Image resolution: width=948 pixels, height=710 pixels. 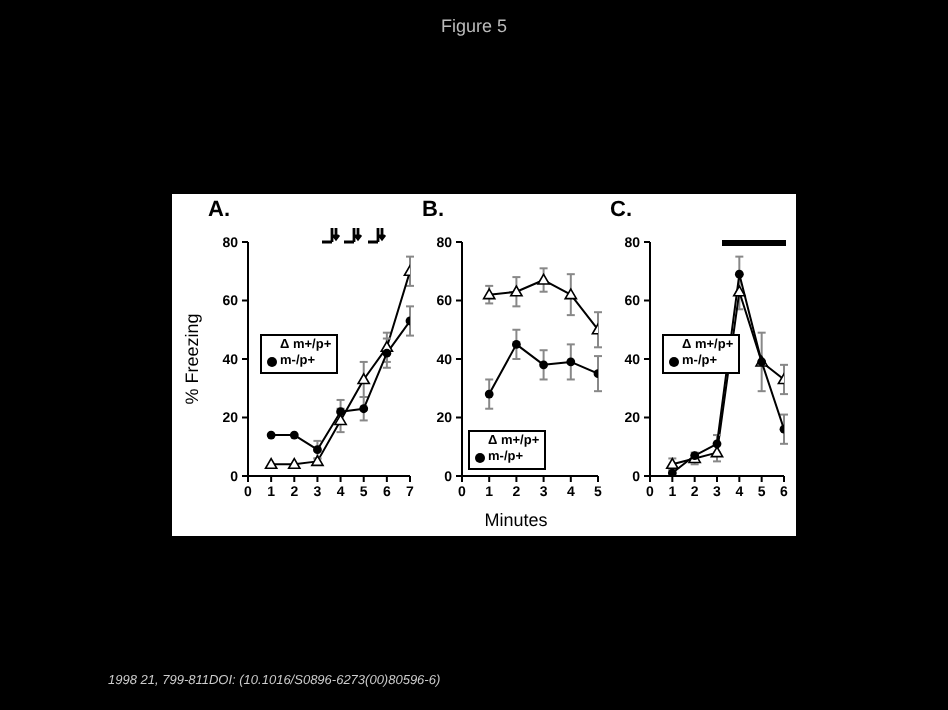 I want to click on chart-title: B., so click(x=433, y=210).